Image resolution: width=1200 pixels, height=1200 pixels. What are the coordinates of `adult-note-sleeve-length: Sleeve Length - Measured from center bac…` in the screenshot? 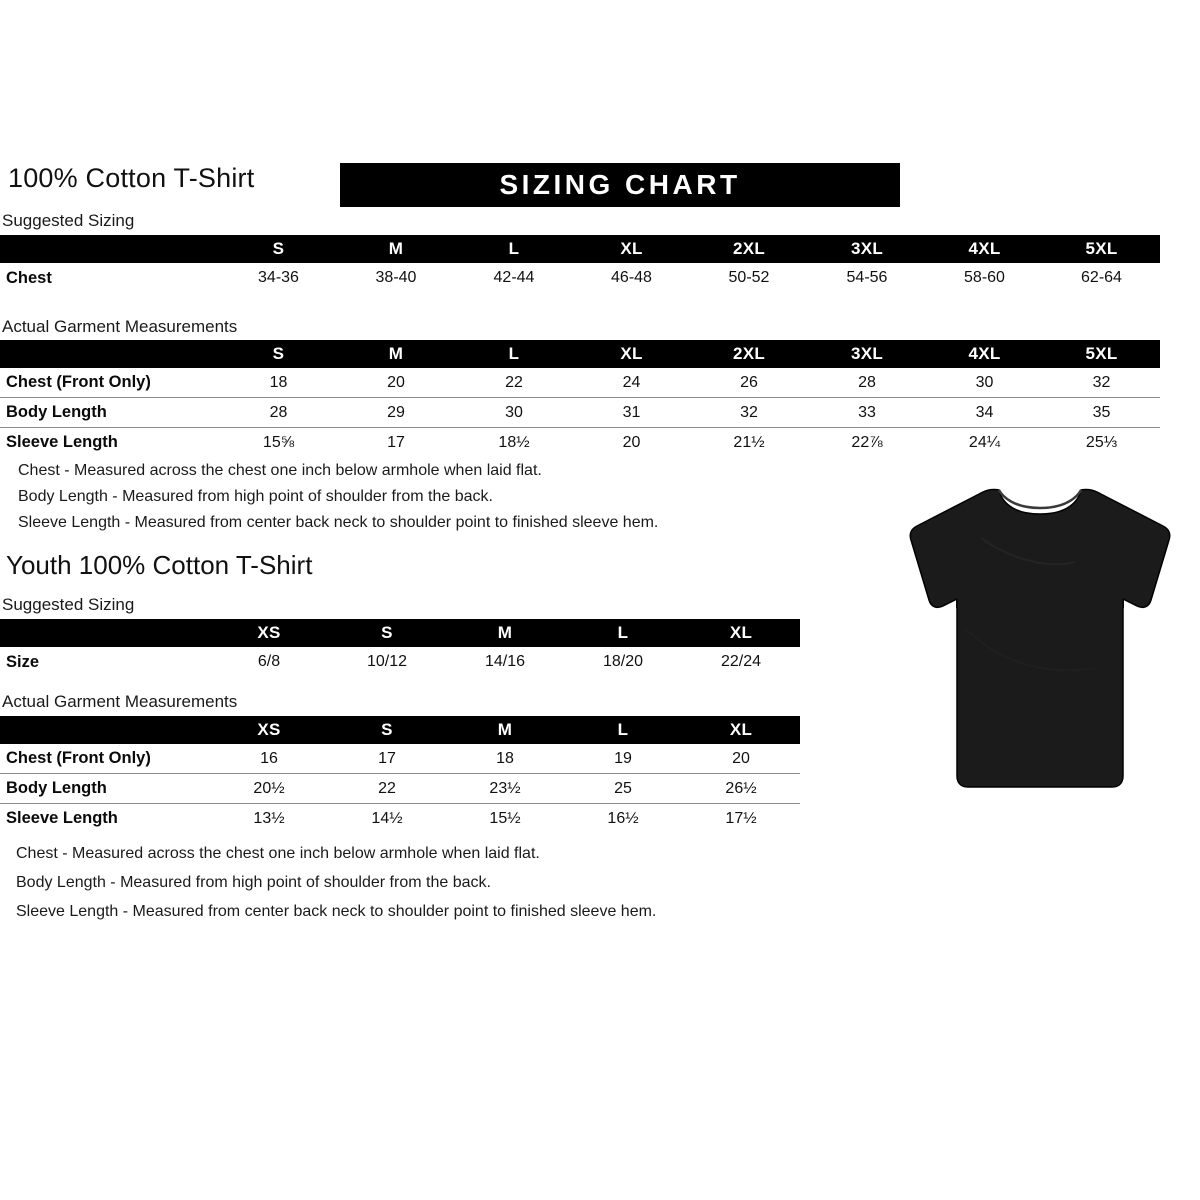 It's located at (338, 522).